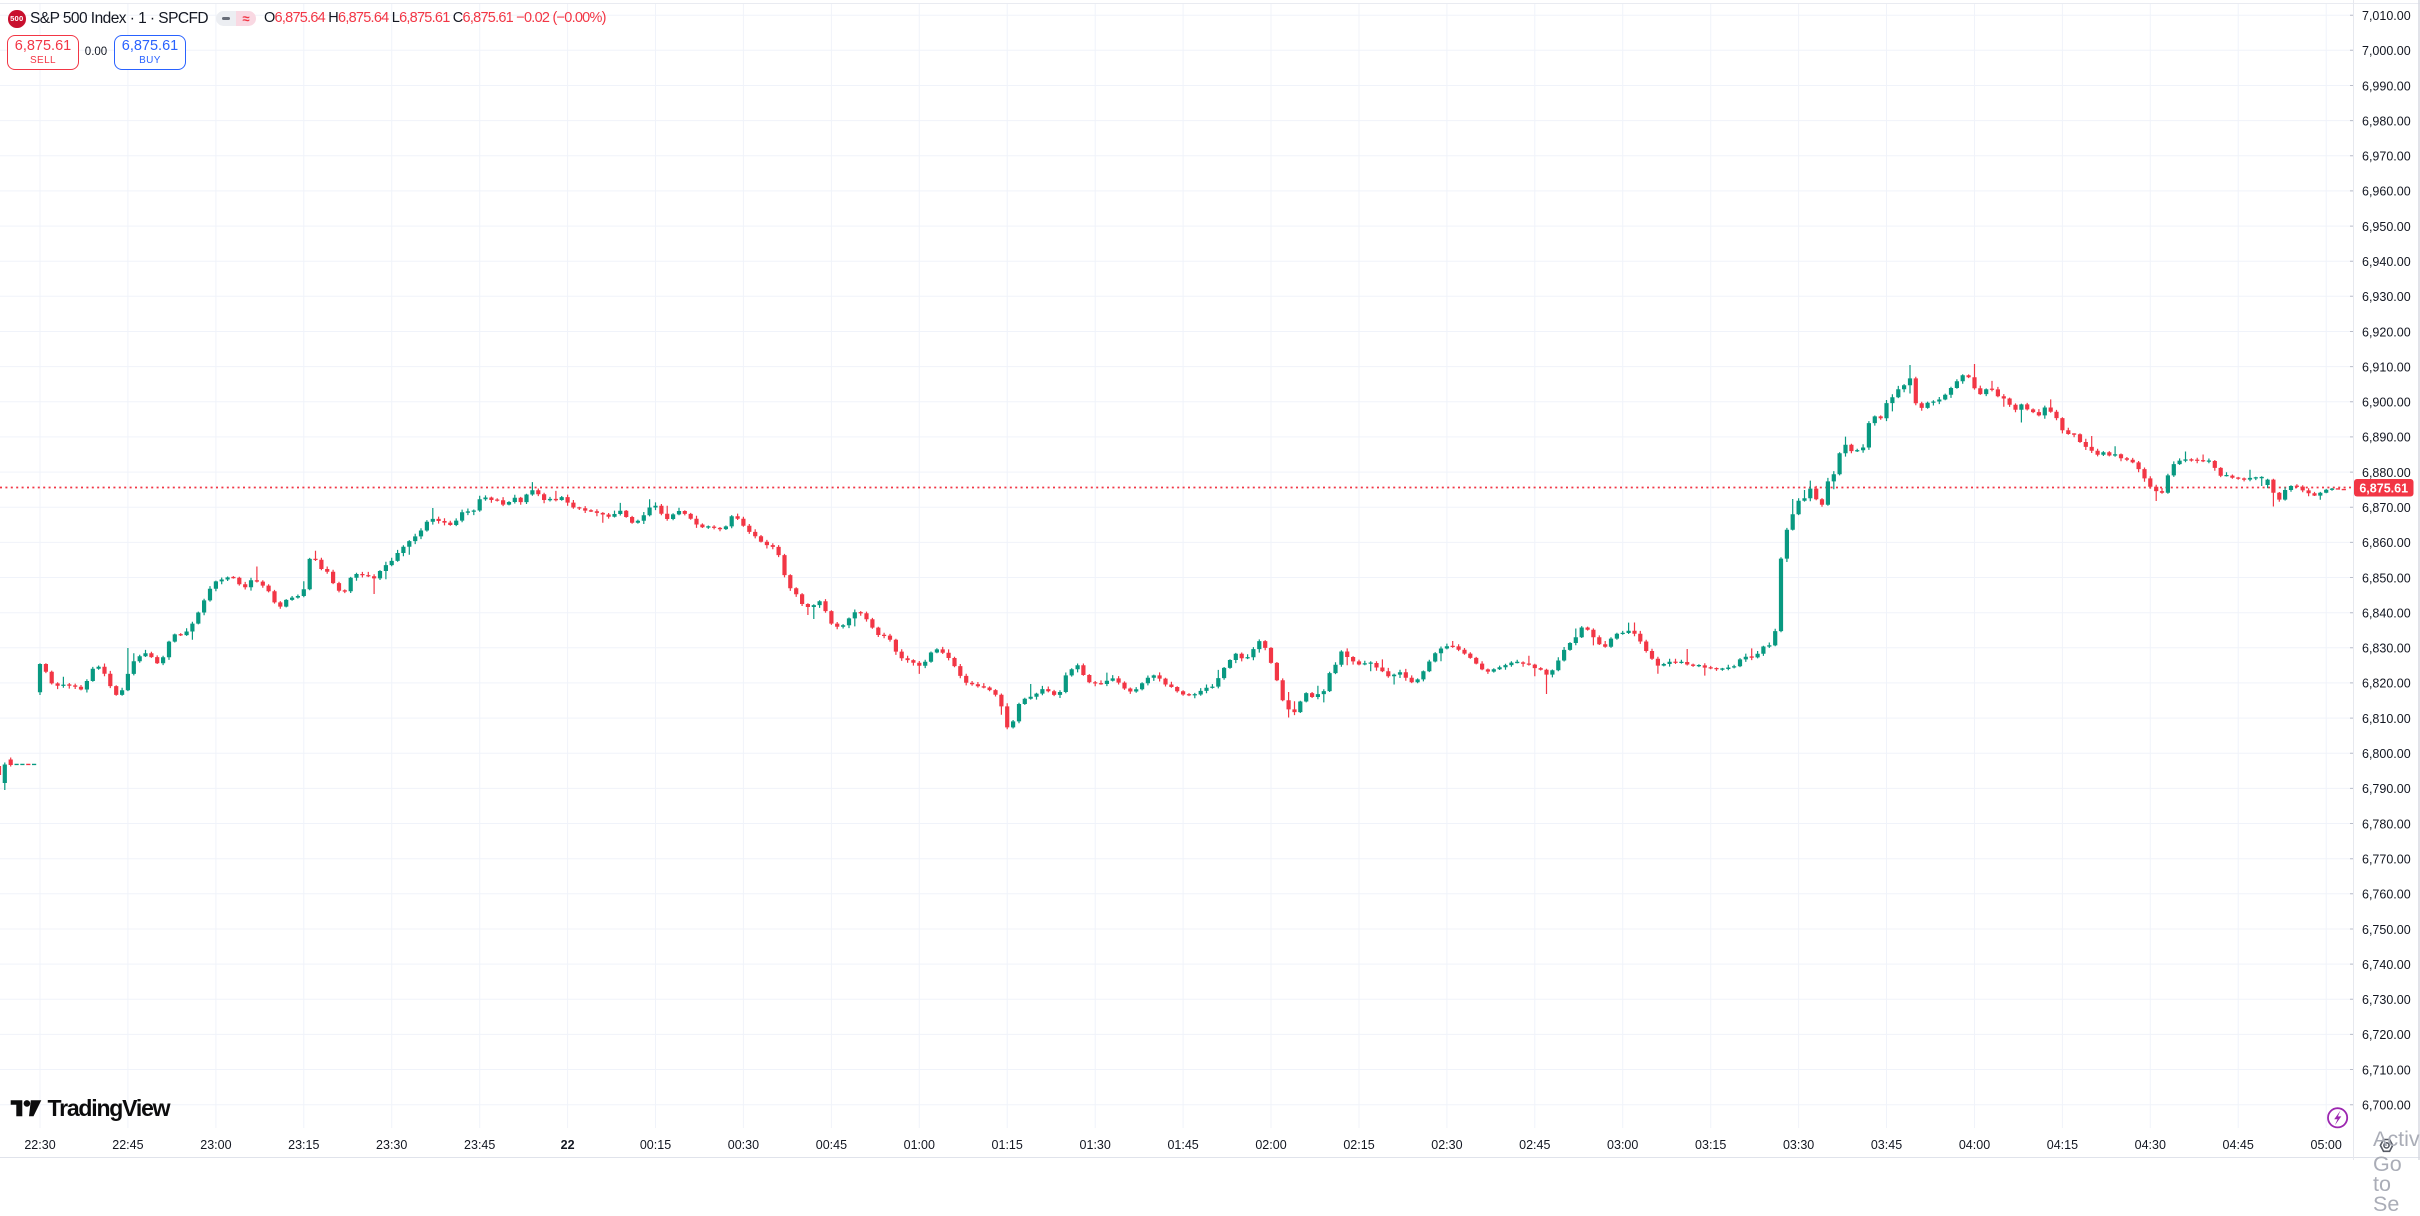 The width and height of the screenshot is (2420, 1216). Describe the element at coordinates (2238, 1145) in the screenshot. I see `svg-text: 04:45` at that location.